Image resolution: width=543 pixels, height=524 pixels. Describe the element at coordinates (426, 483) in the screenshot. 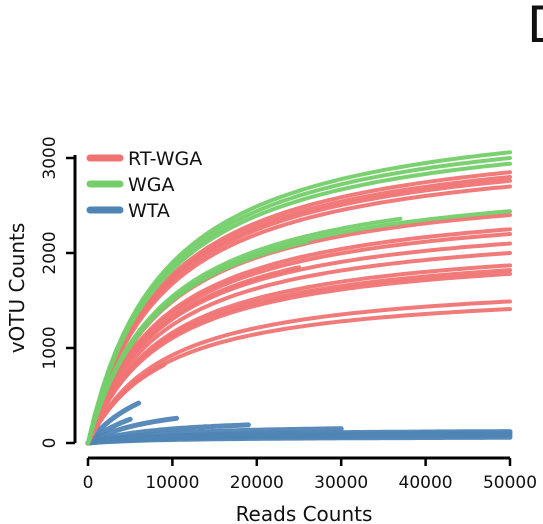

I see `x-tick-label: 40000` at that location.